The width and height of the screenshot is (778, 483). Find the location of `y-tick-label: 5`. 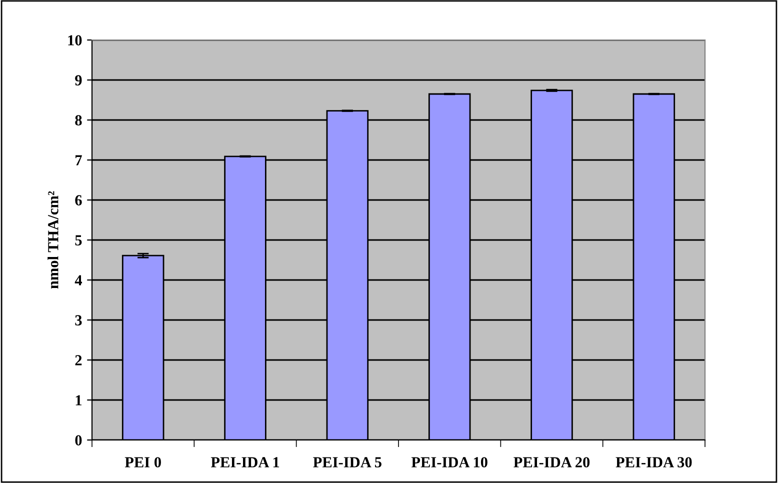

y-tick-label: 5 is located at coordinates (78, 240).